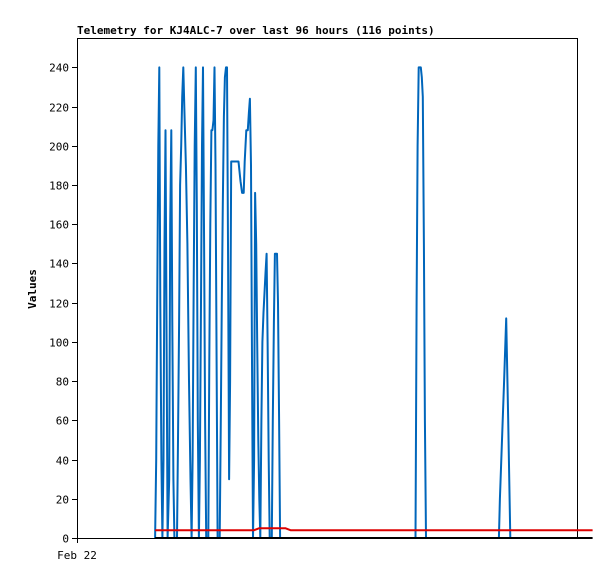 The width and height of the screenshot is (597, 579). I want to click on y-axis-label: Values, so click(32, 289).